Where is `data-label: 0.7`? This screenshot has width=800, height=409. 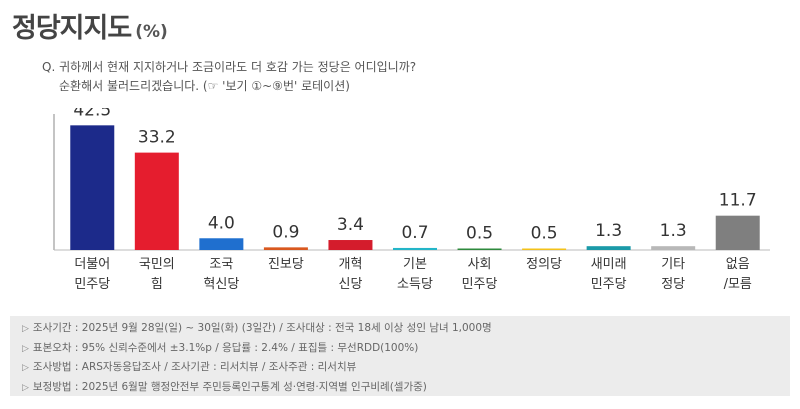
data-label: 0.7 is located at coordinates (414, 233).